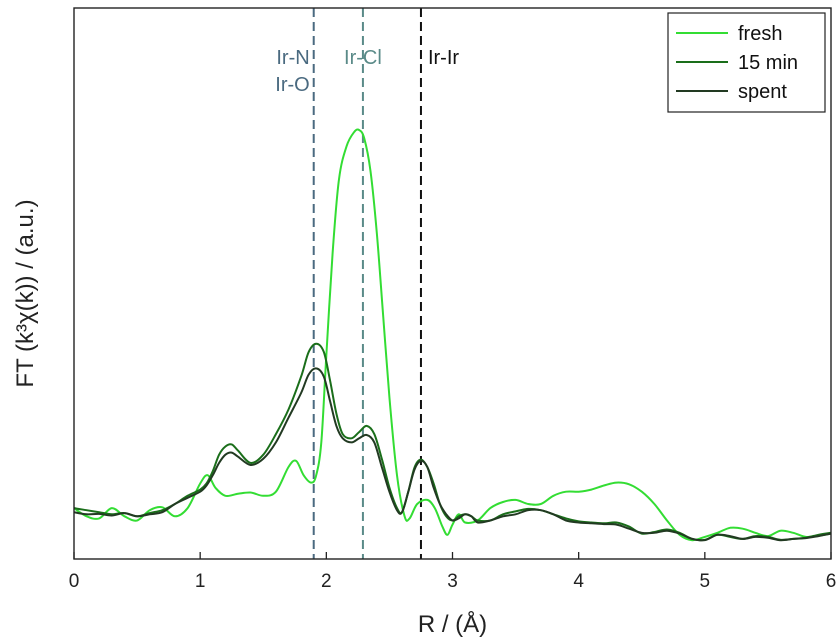 This screenshot has width=840, height=642. What do you see at coordinates (762, 92) in the screenshot?
I see `legend-label: spent` at bounding box center [762, 92].